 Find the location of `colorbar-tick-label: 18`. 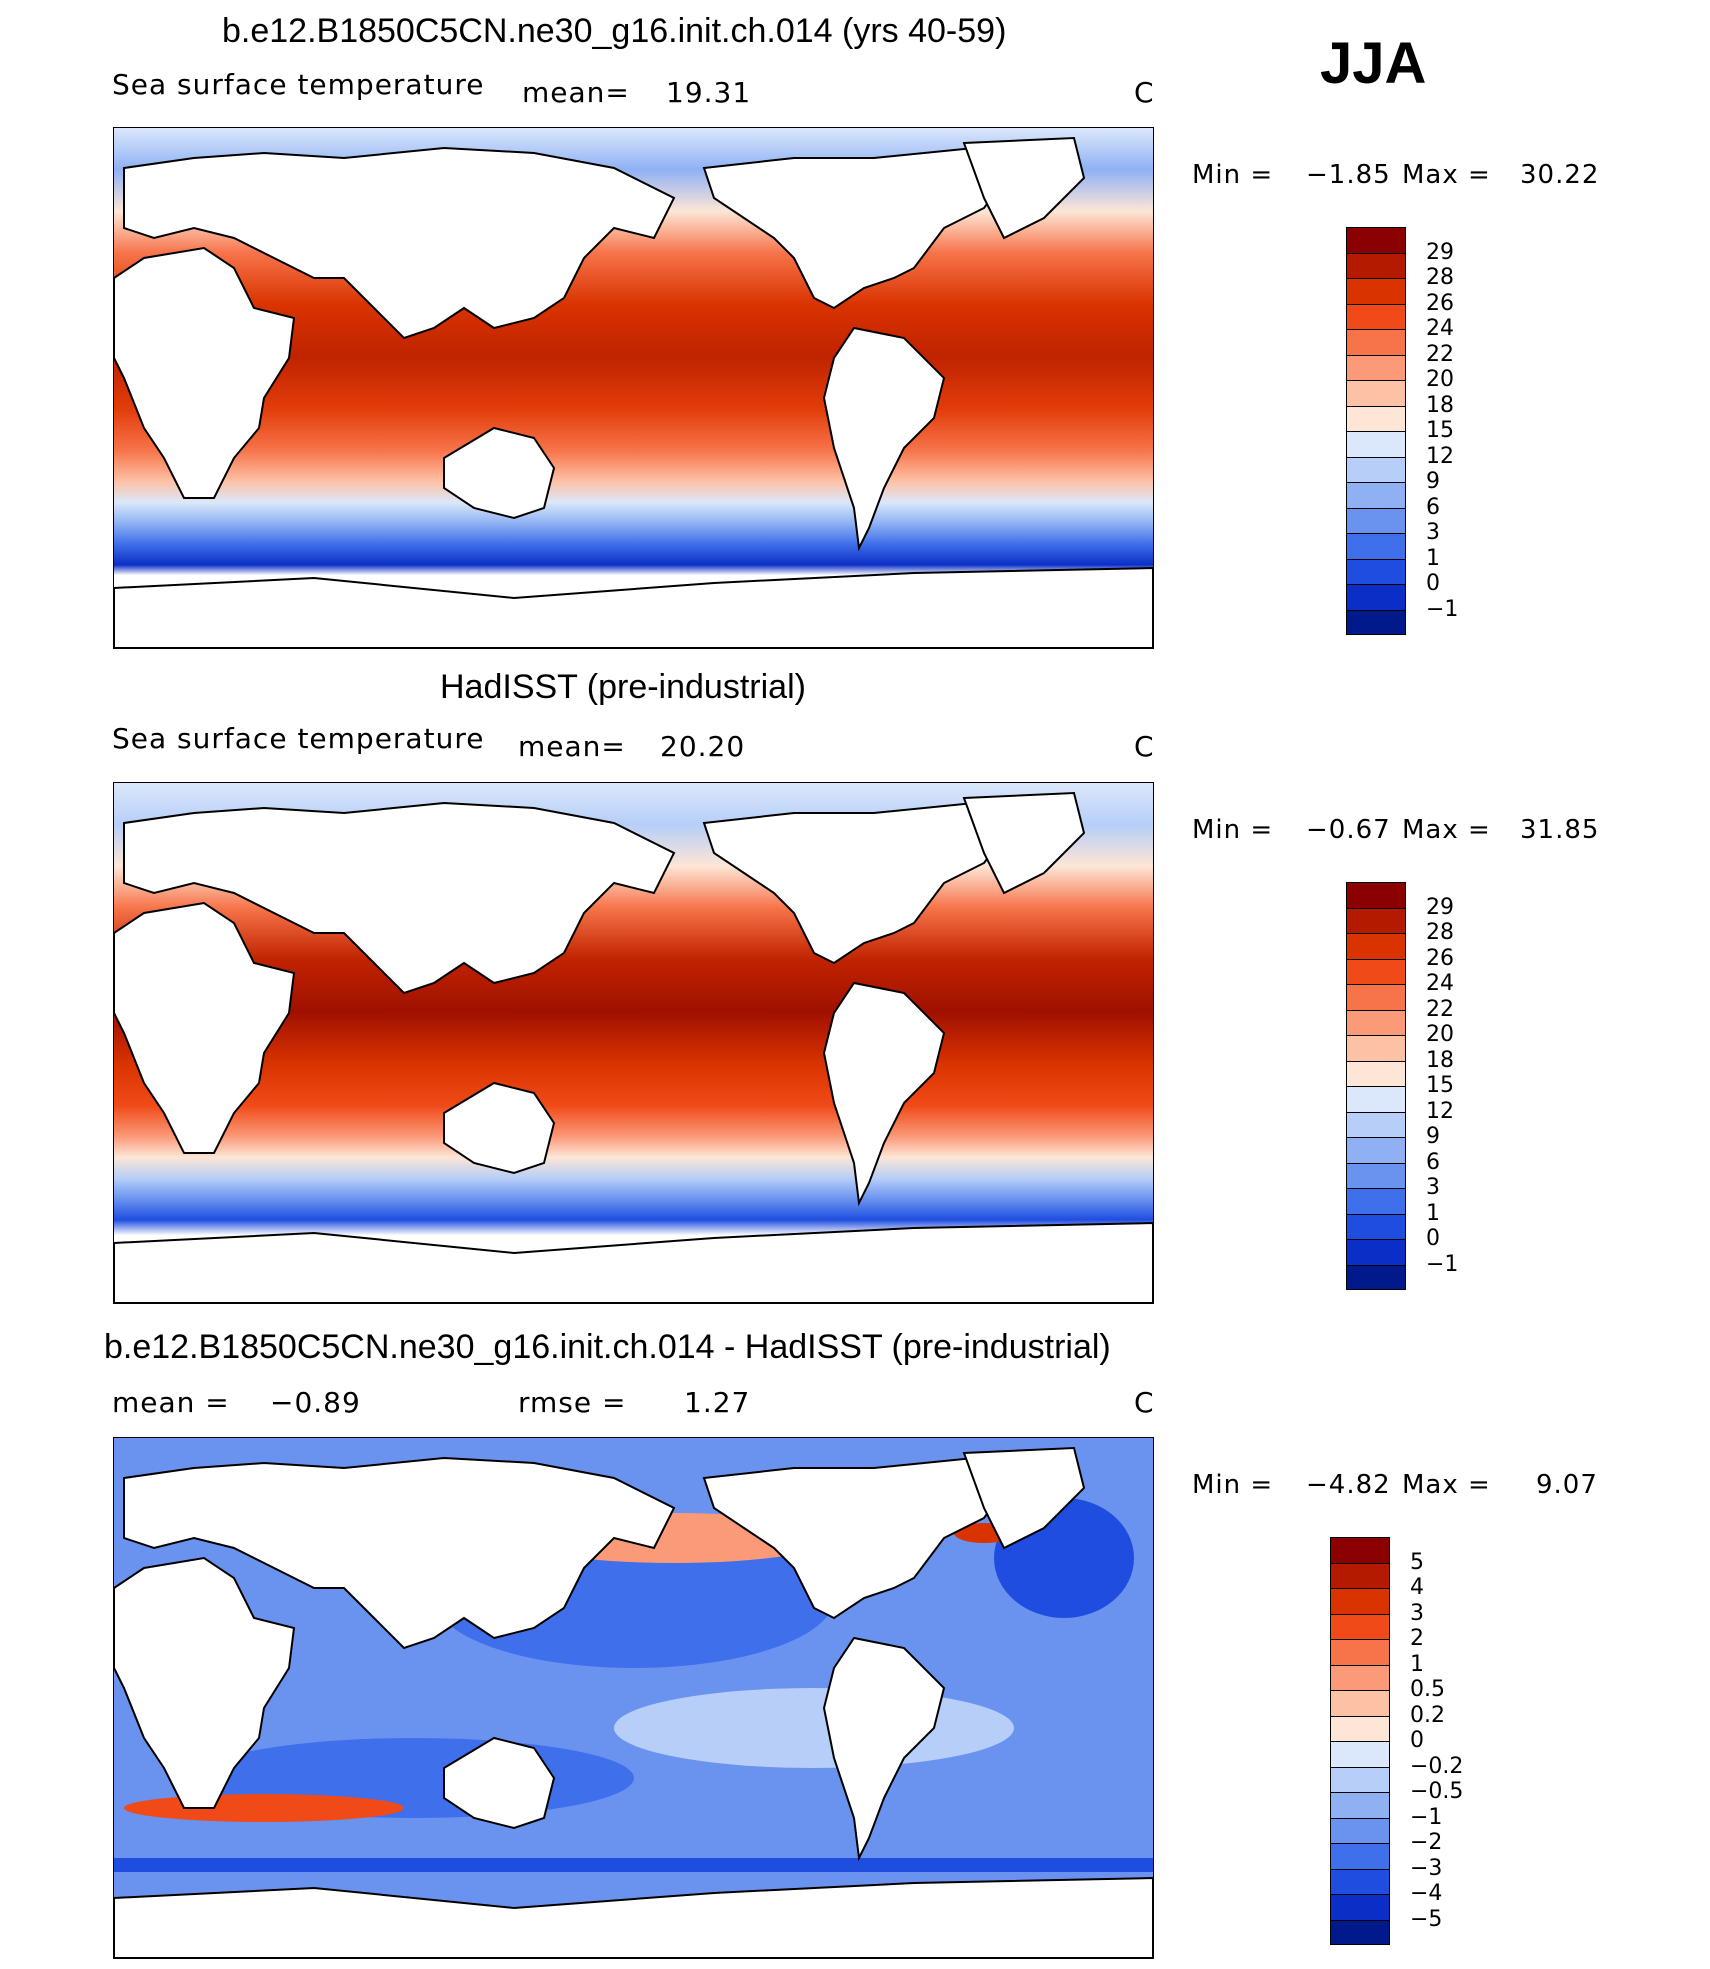

colorbar-tick-label: 18 is located at coordinates (1440, 1060).